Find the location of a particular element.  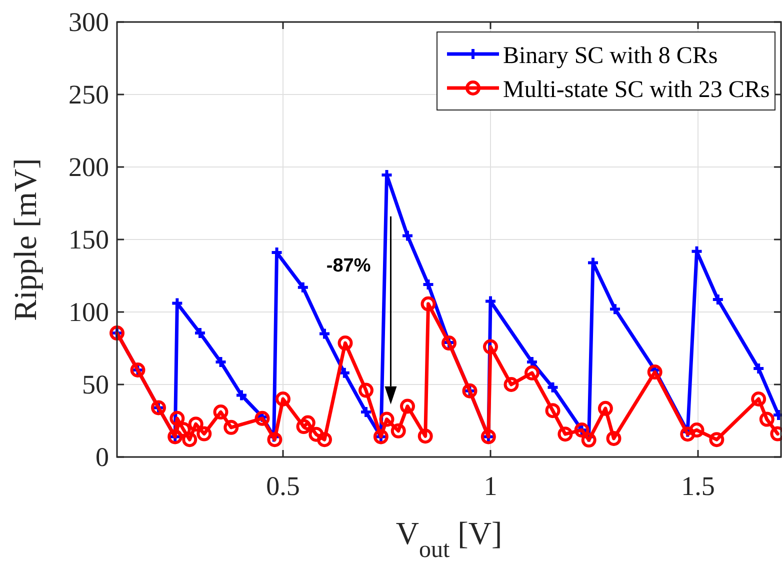

y-tick-label: 150 is located at coordinates (88, 239).